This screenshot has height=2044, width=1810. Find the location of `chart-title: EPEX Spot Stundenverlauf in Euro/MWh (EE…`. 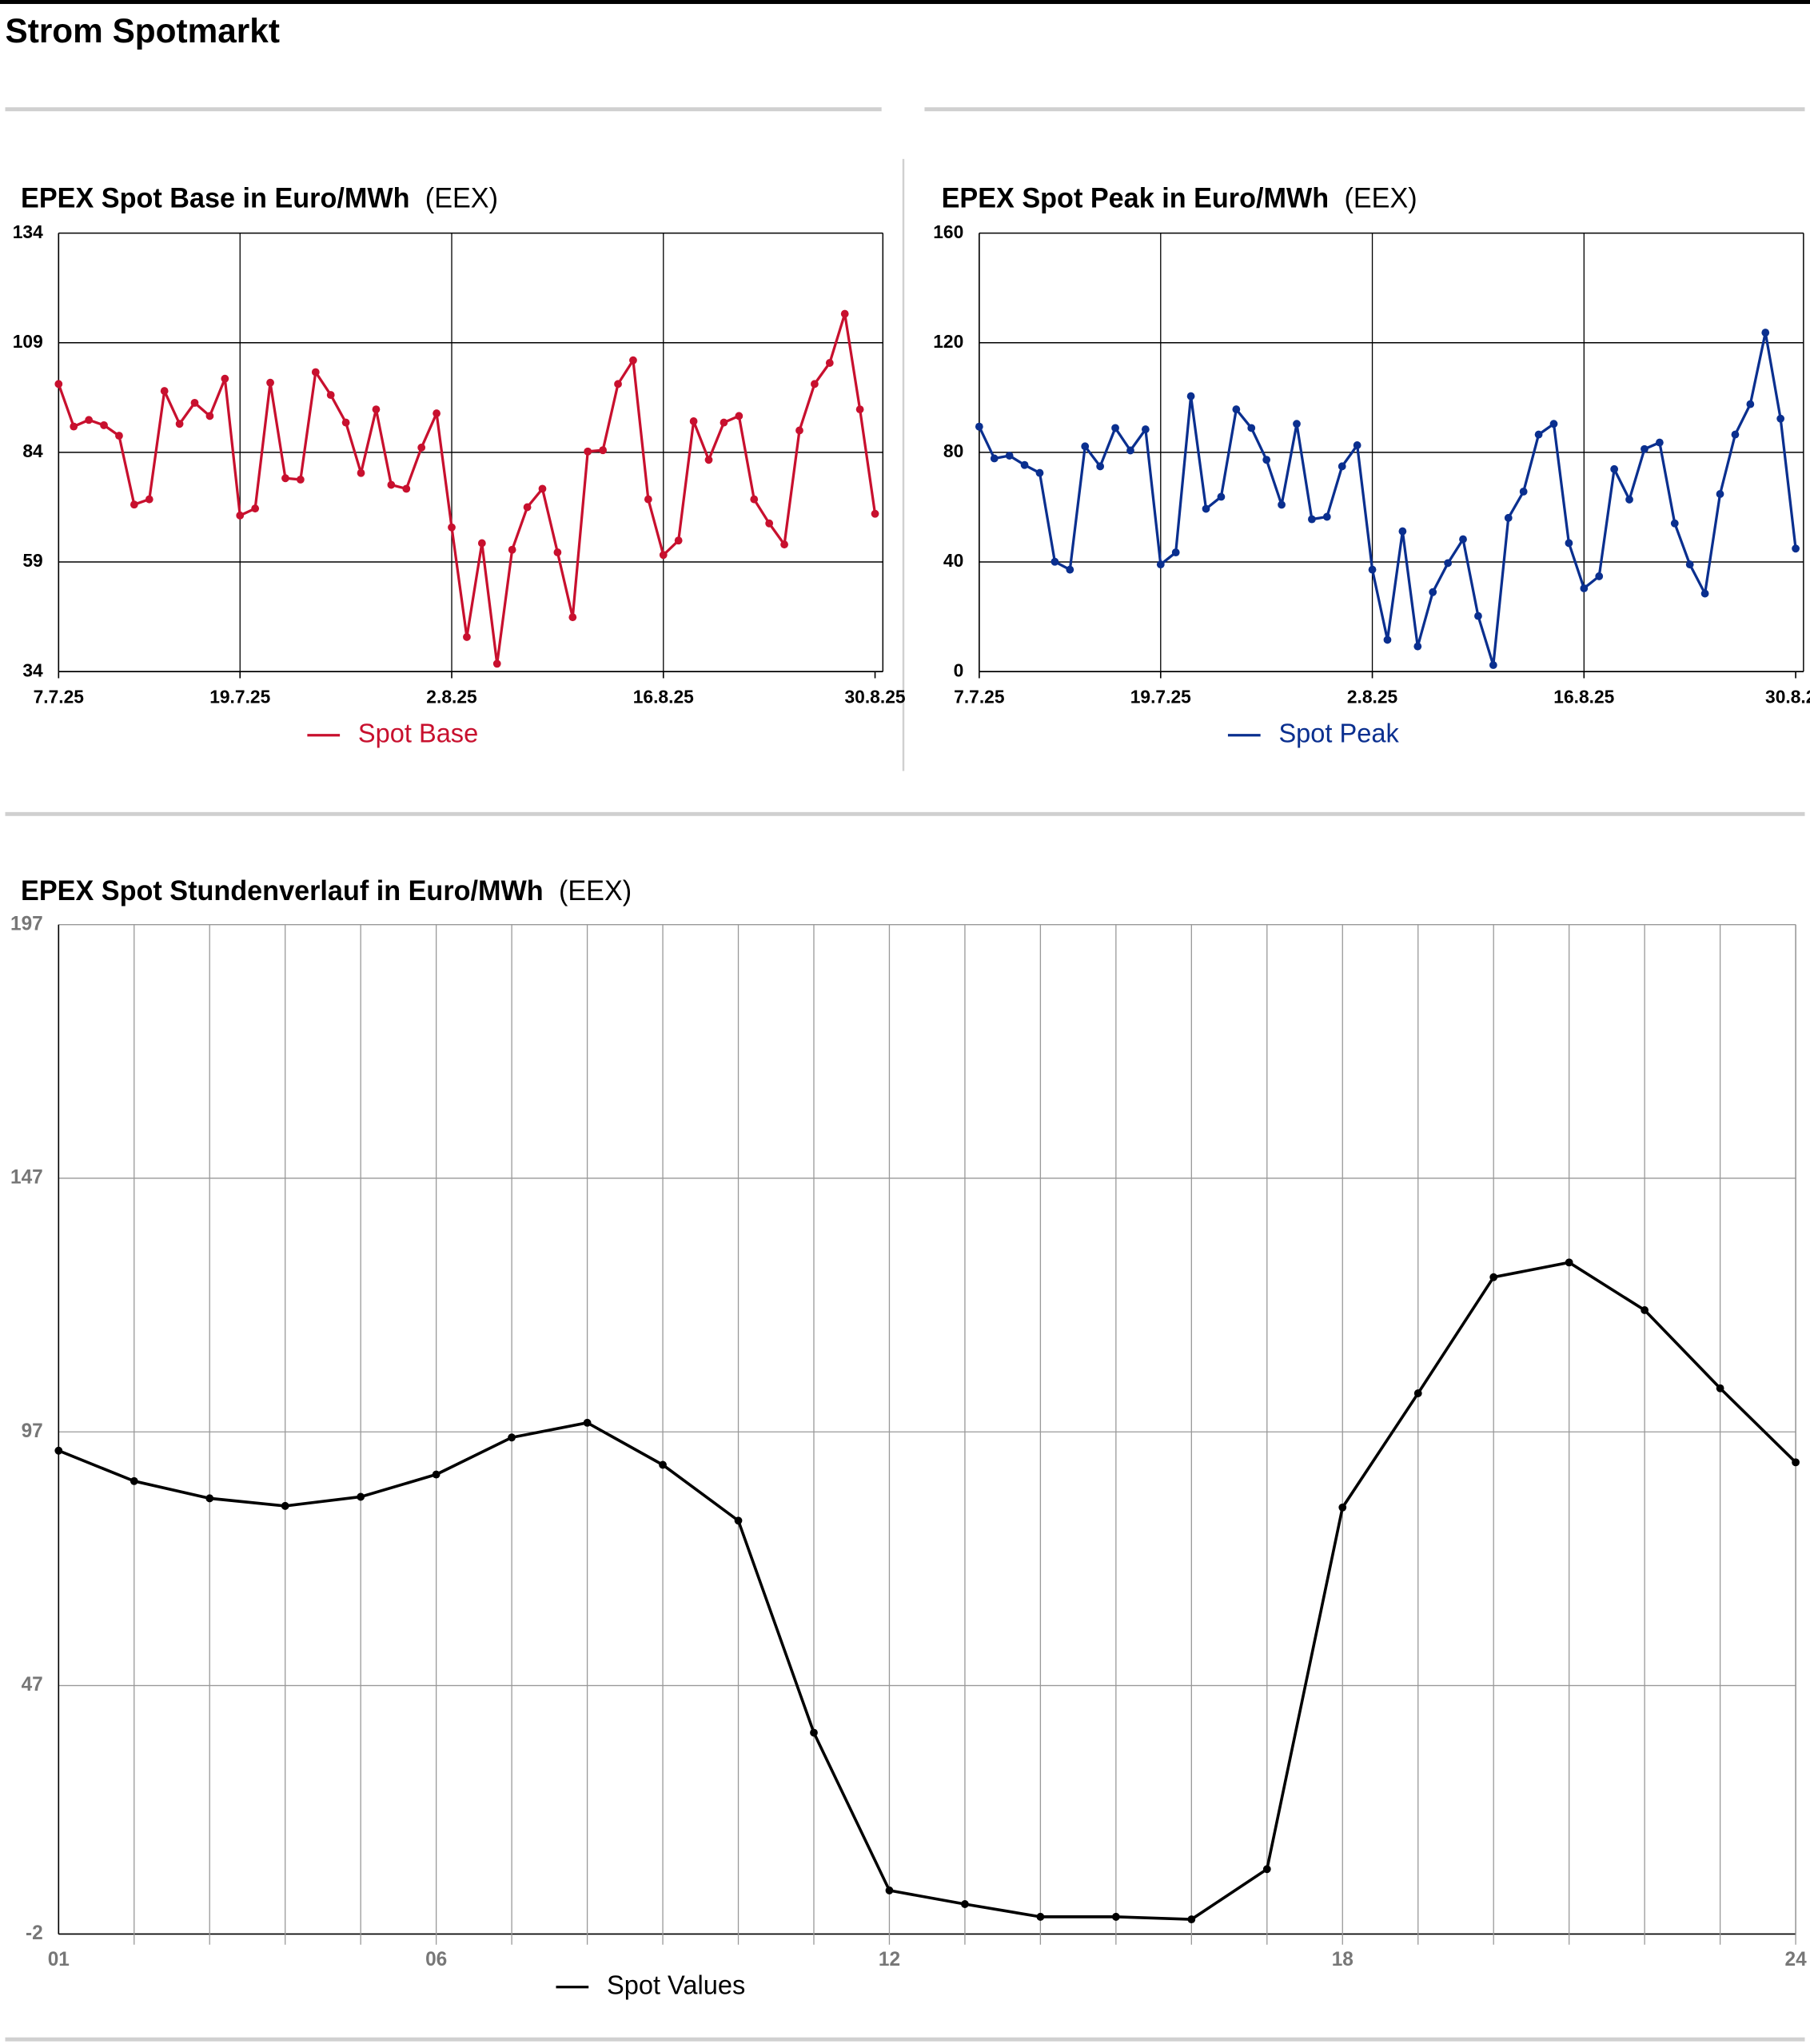

chart-title: EPEX Spot Stundenverlauf in Euro/MWh (EE… is located at coordinates (326, 891).